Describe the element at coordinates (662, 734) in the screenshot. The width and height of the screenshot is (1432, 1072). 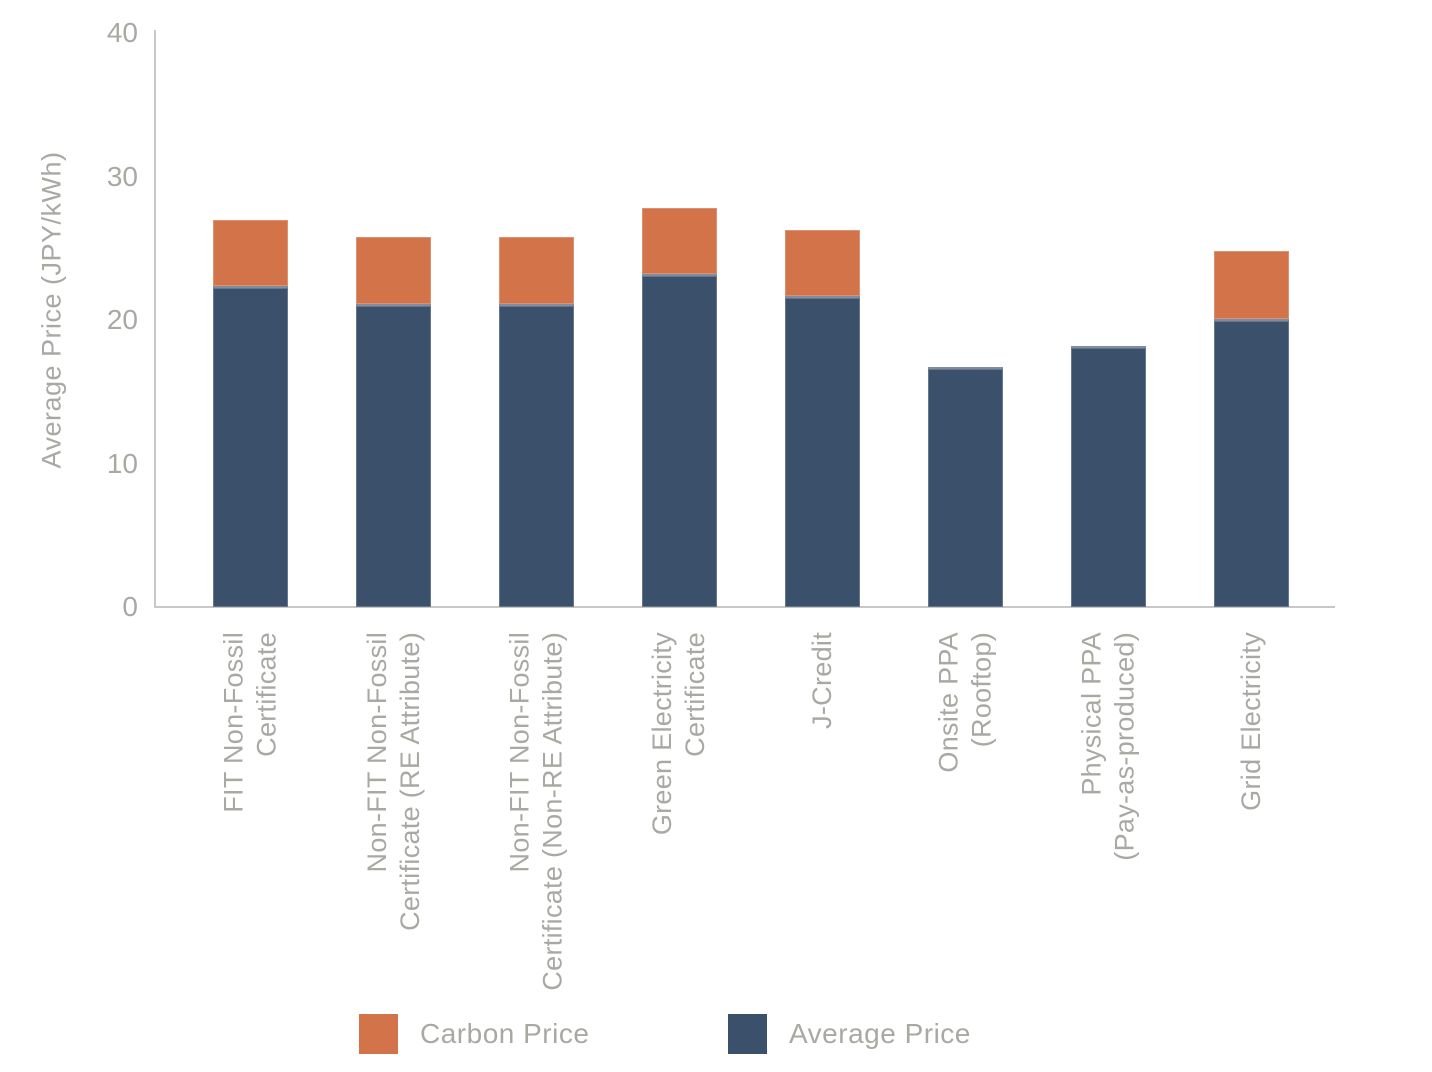
I see `x-tick-label-line: Green Electricity` at that location.